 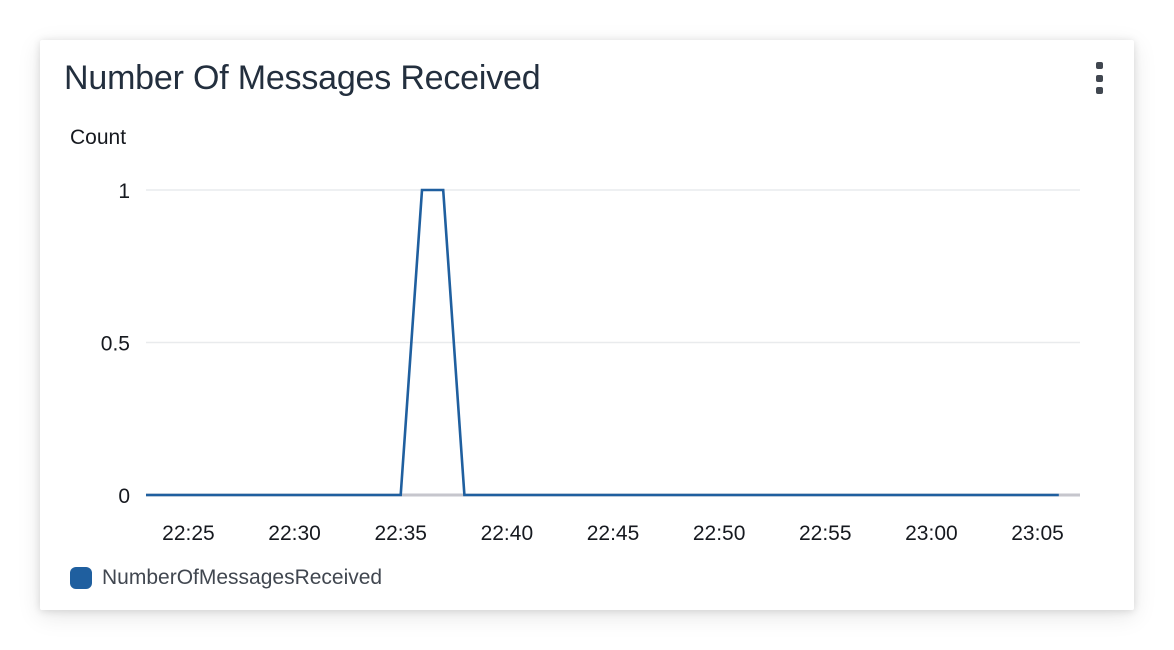 What do you see at coordinates (613, 533) in the screenshot?
I see `x-tick-label: 22:45` at bounding box center [613, 533].